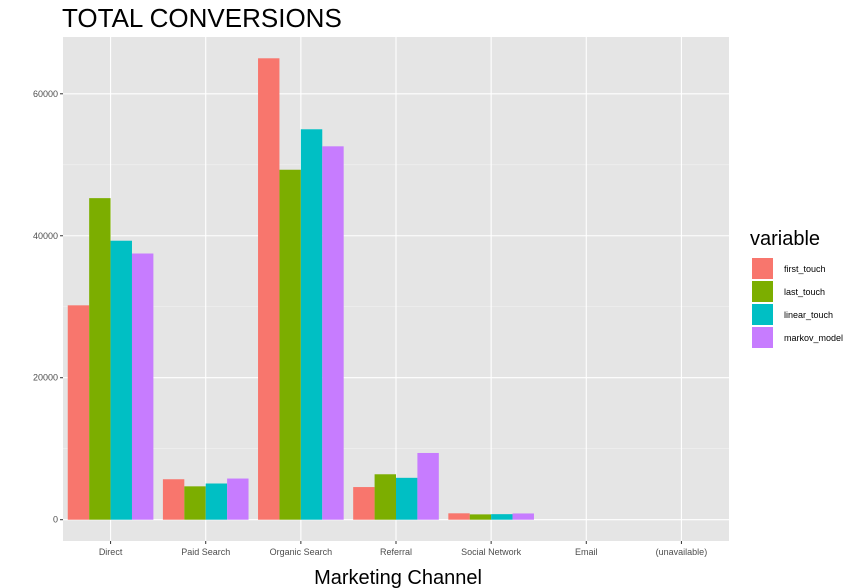 Image resolution: width=862 pixels, height=588 pixels. Describe the element at coordinates (804, 292) in the screenshot. I see `legend-label-last_touch: last_touch` at that location.